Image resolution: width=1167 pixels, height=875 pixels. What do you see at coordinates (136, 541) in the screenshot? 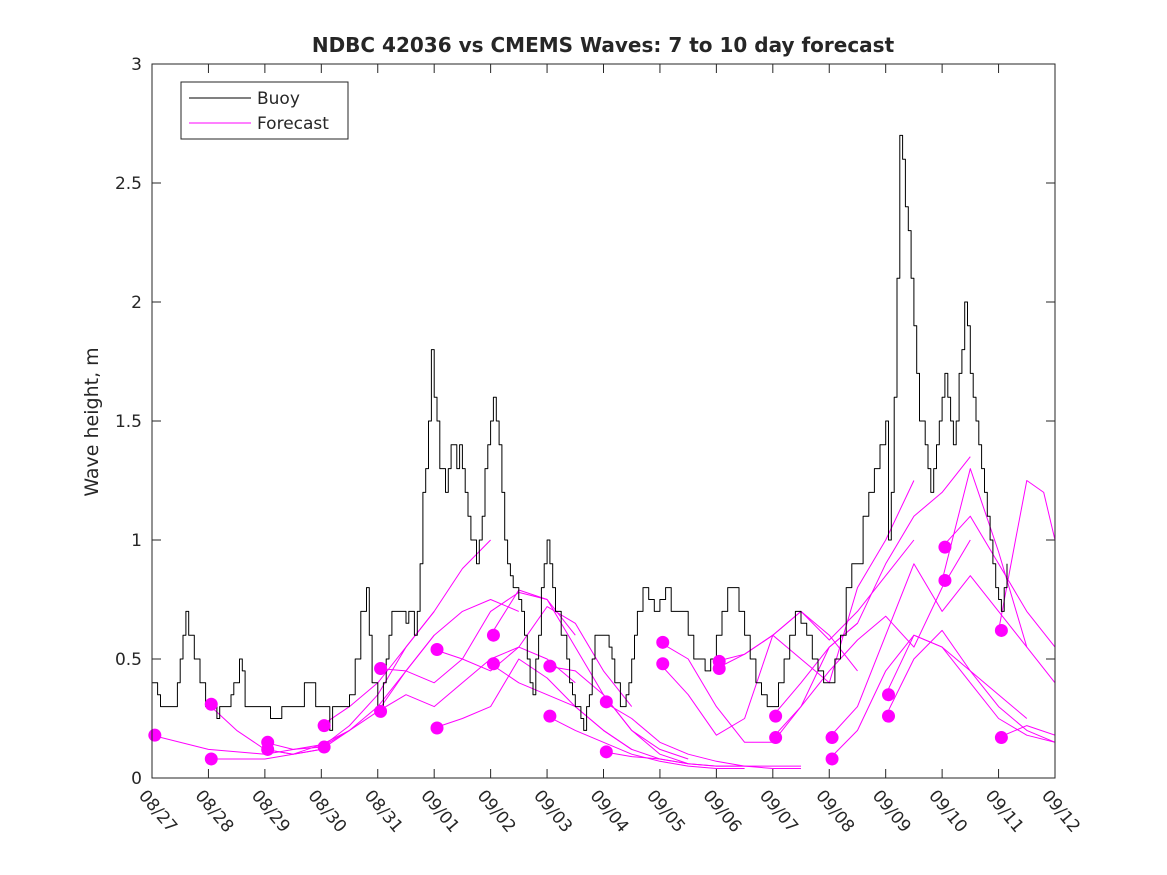
I see `y-tick-label: 1` at bounding box center [136, 541].